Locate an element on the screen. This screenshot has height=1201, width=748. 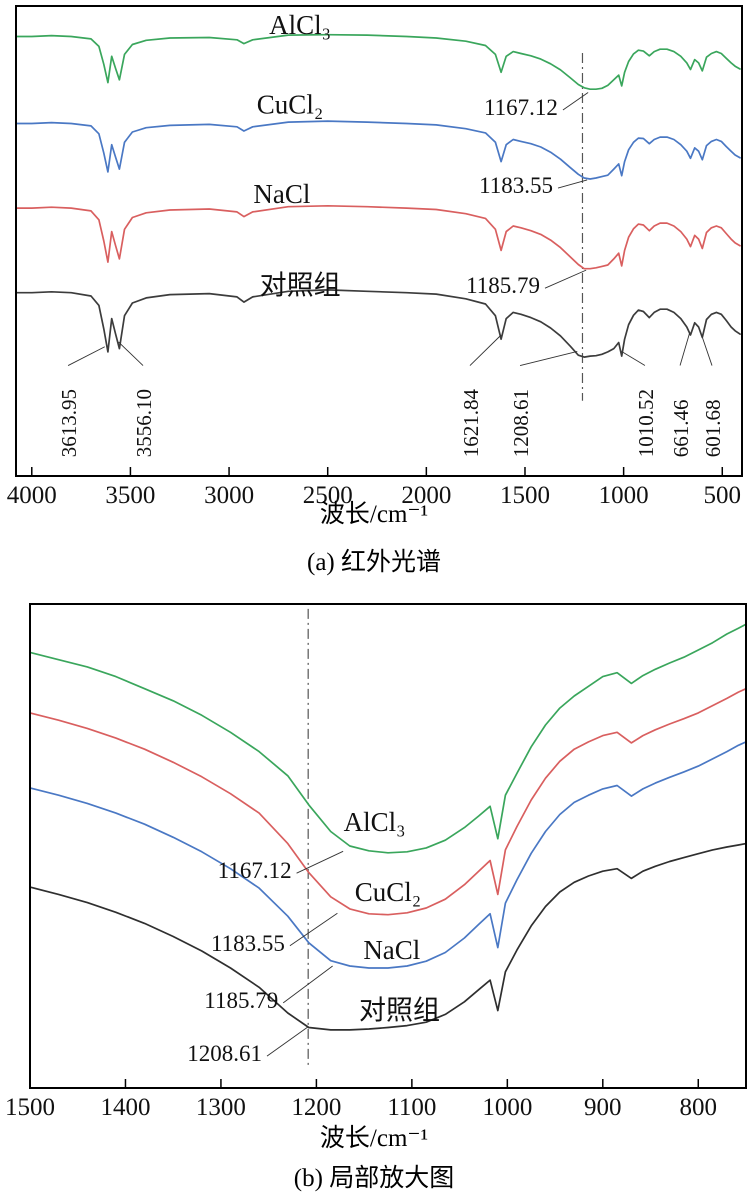
panel-a-x-axis-label: 波长/cm⁻¹ is located at coordinates (374, 514).